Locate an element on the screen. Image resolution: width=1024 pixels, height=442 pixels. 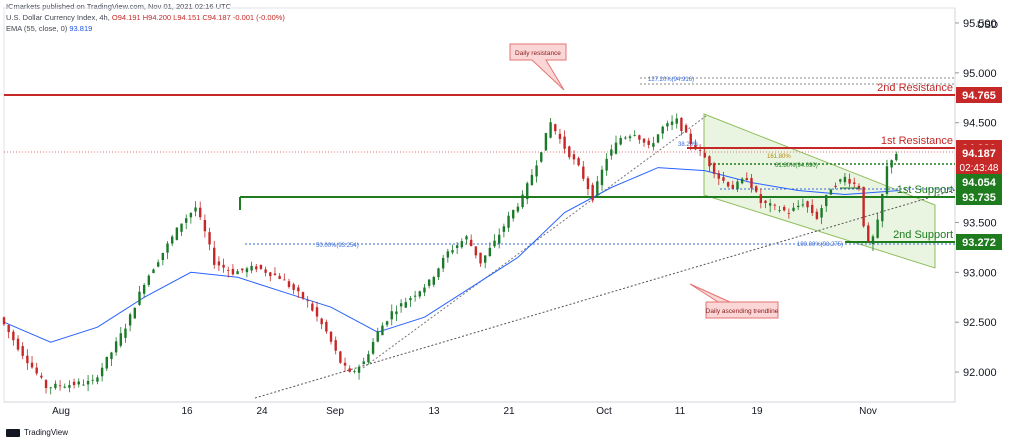
y-tick-label-2: 94.500 is located at coordinates (980, 124).